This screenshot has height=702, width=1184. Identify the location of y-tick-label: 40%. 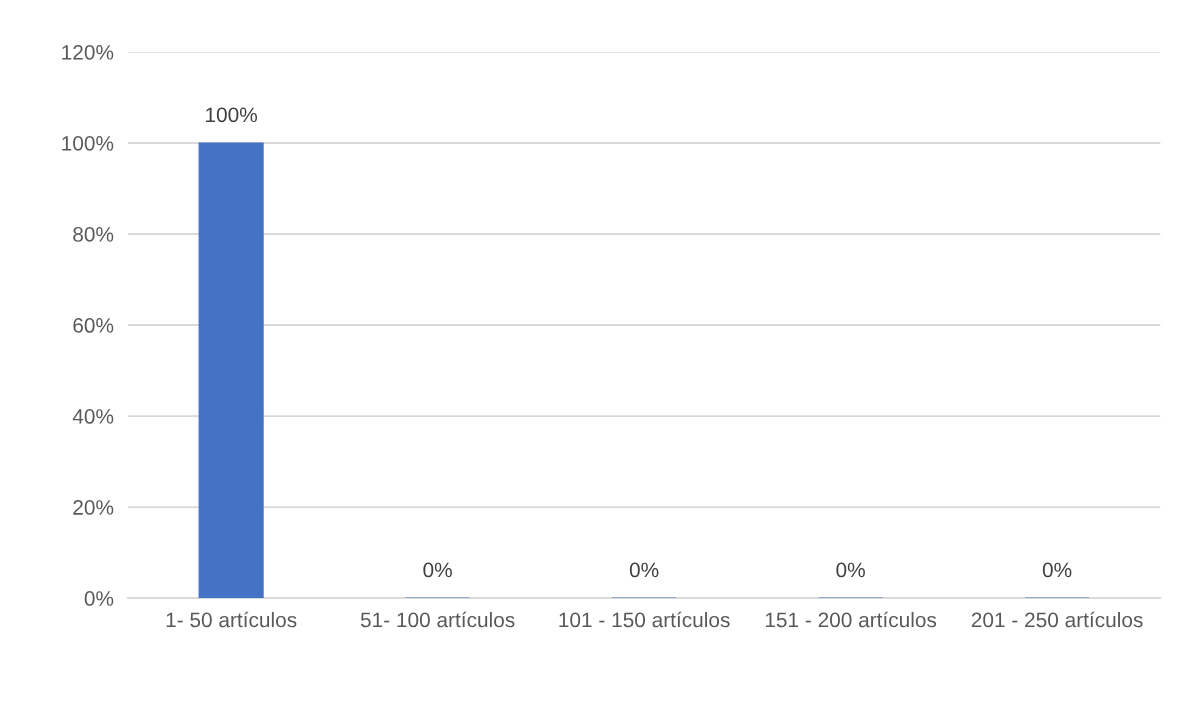
(93, 416).